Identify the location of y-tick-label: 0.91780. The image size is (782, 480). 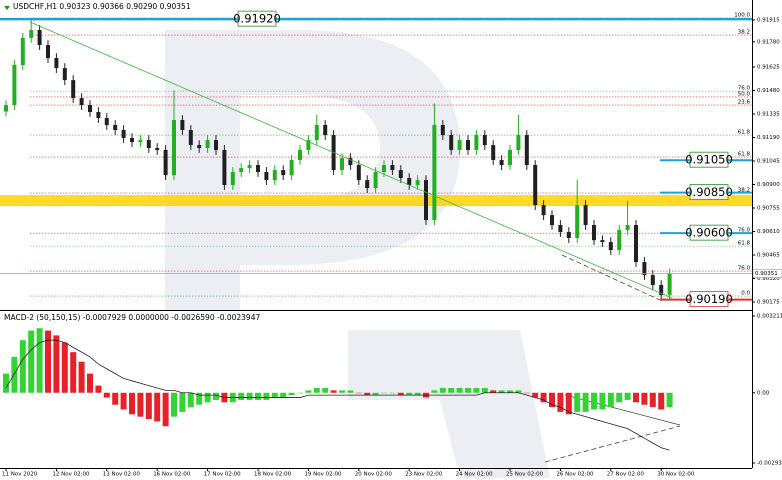
(768, 42).